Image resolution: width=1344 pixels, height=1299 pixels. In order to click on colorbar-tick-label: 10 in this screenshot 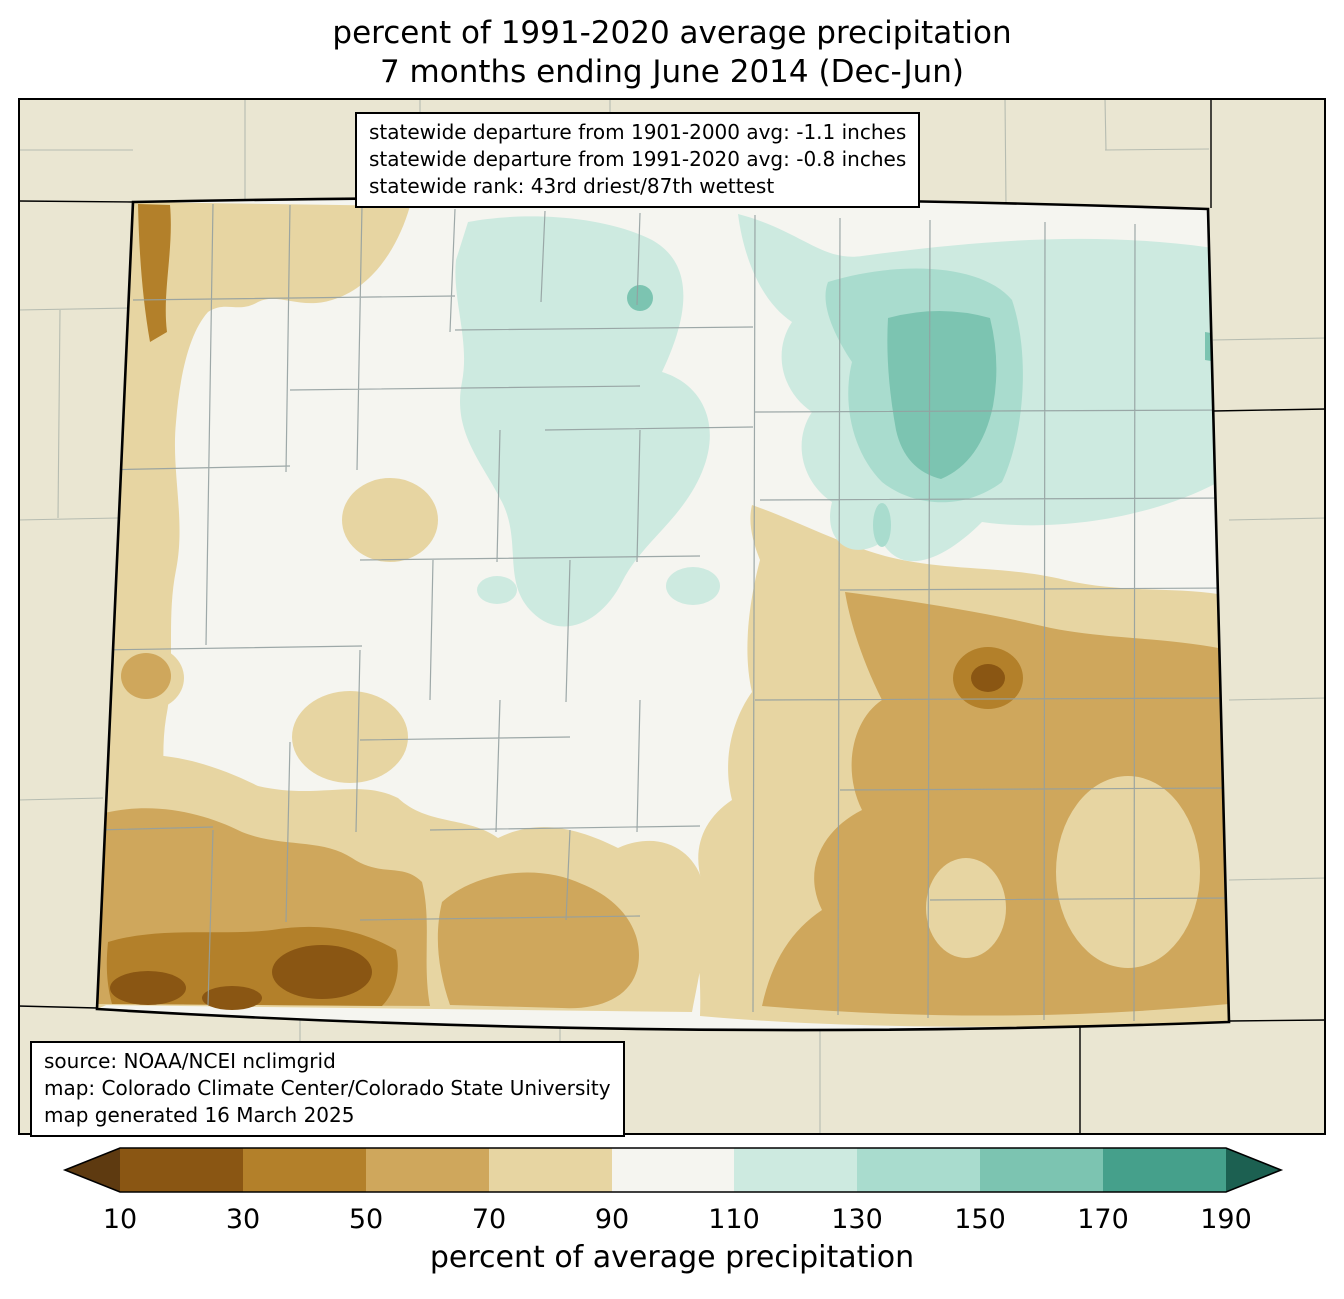, I will do `click(120, 1219)`.